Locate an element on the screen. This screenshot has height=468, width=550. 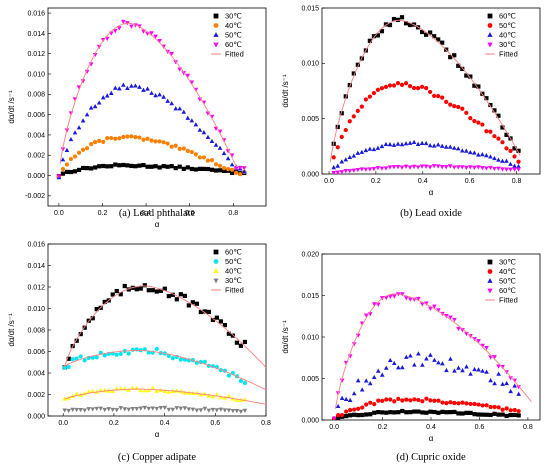
x-axis-label: α is located at coordinates (431, 192).